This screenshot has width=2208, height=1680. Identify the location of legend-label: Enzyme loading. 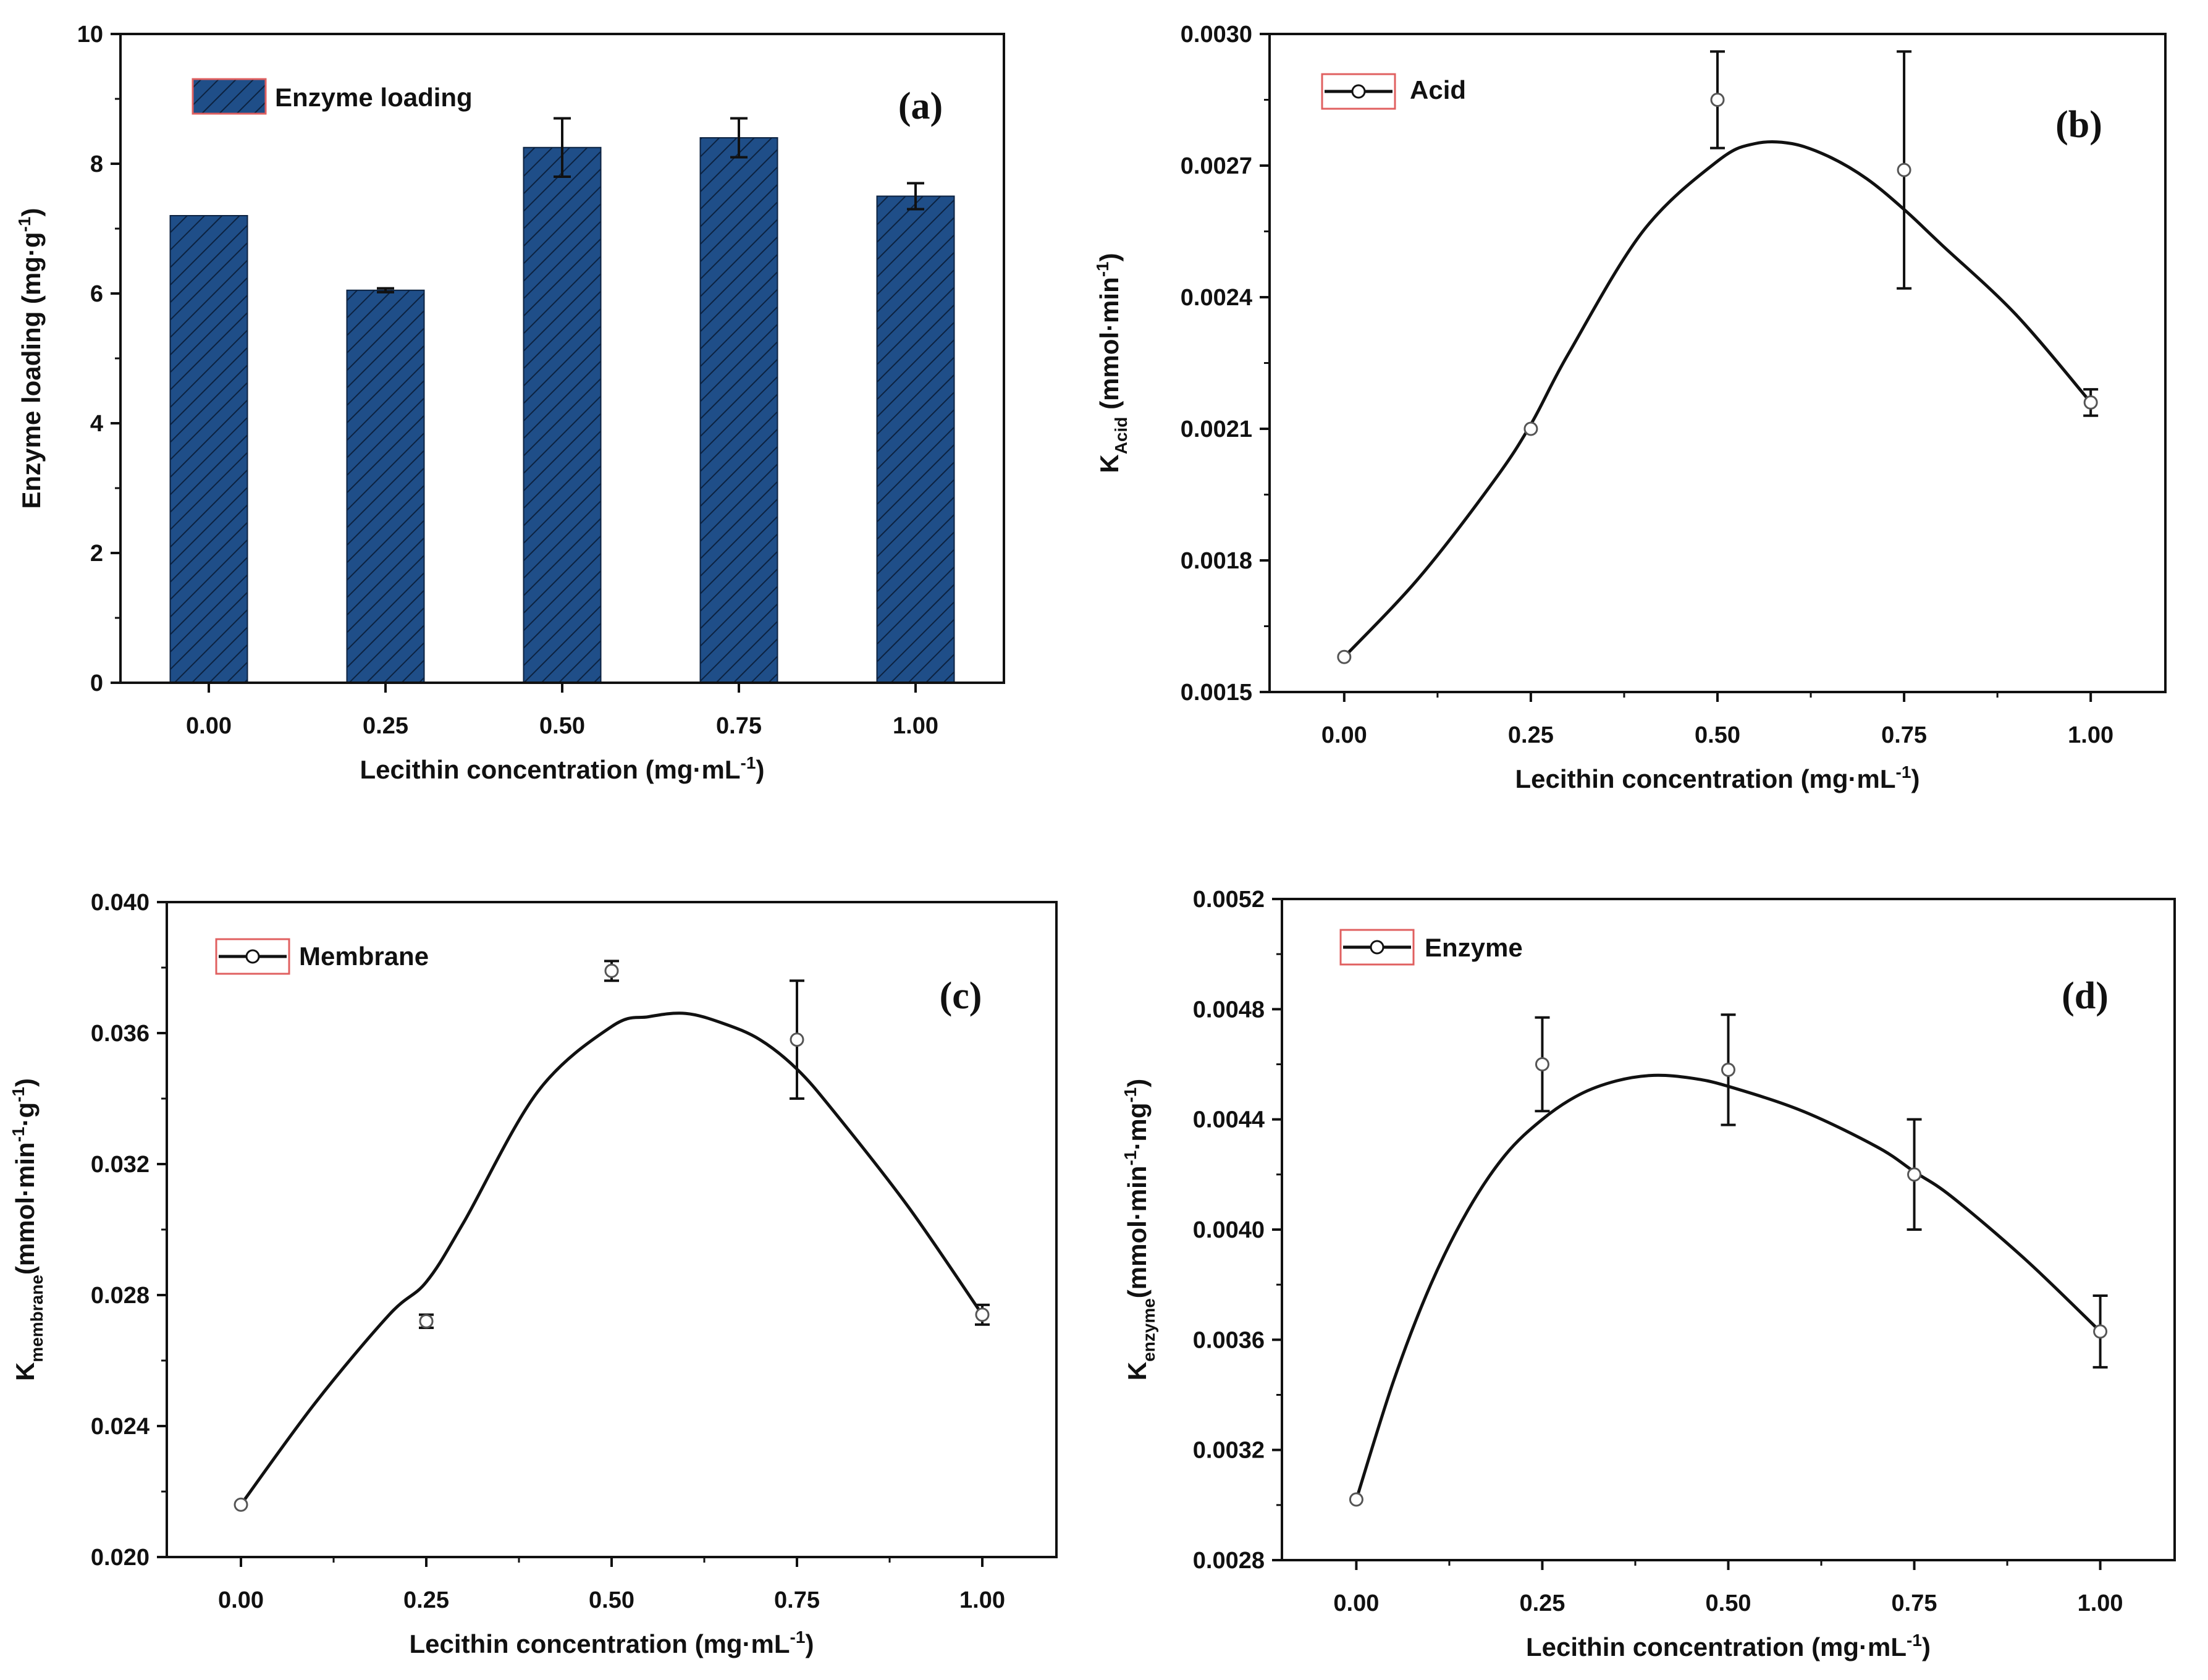
(374, 97).